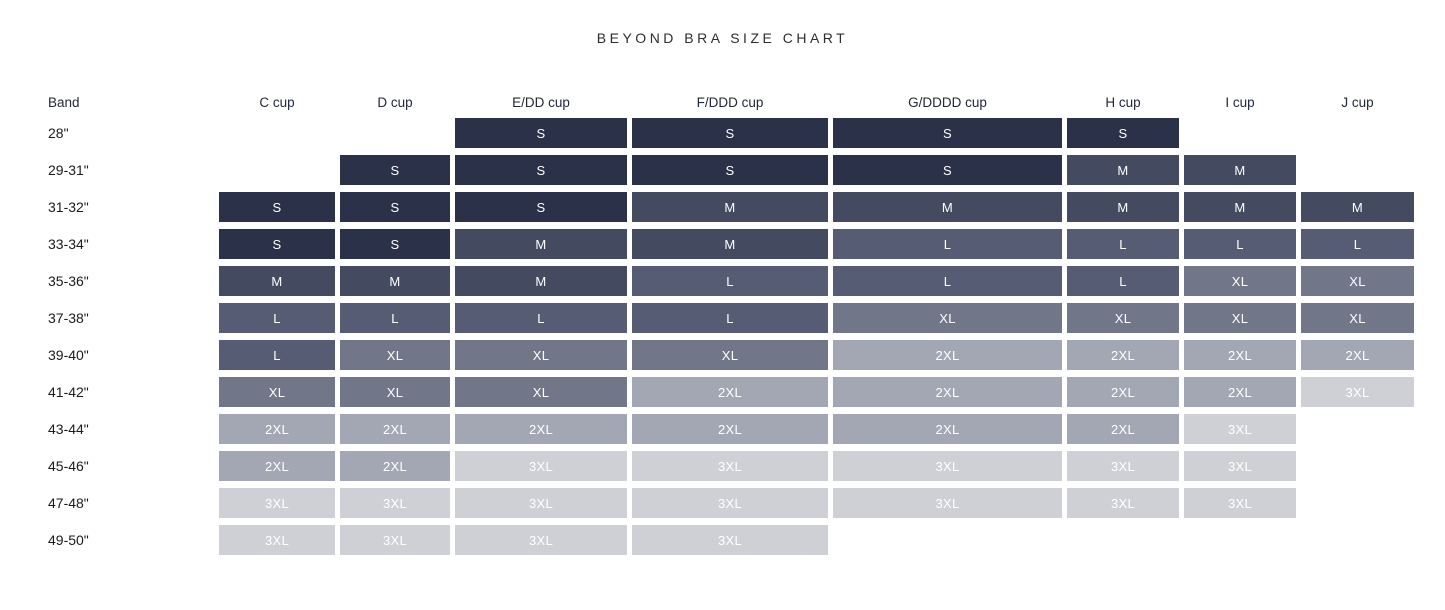 The image size is (1445, 610). Describe the element at coordinates (68, 503) in the screenshot. I see `band-row-label: 47-48"` at that location.